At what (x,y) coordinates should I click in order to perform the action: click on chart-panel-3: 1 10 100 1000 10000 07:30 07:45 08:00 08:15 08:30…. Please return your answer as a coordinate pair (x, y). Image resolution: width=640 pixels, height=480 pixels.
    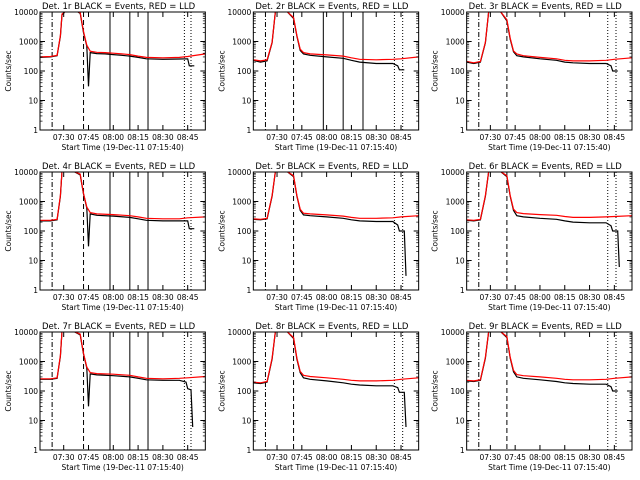
    Looking at the image, I should click on (532, 77).